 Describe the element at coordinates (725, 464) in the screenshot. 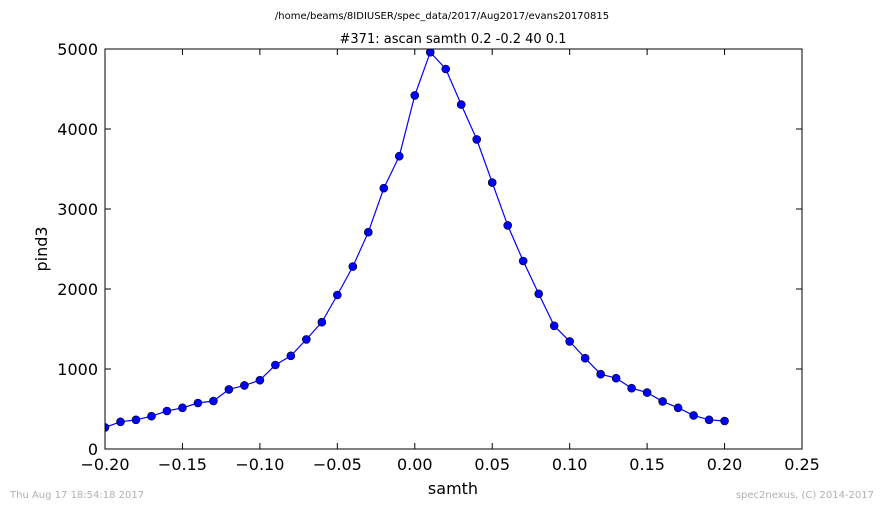

I see `x-tick-label: 0.20` at that location.